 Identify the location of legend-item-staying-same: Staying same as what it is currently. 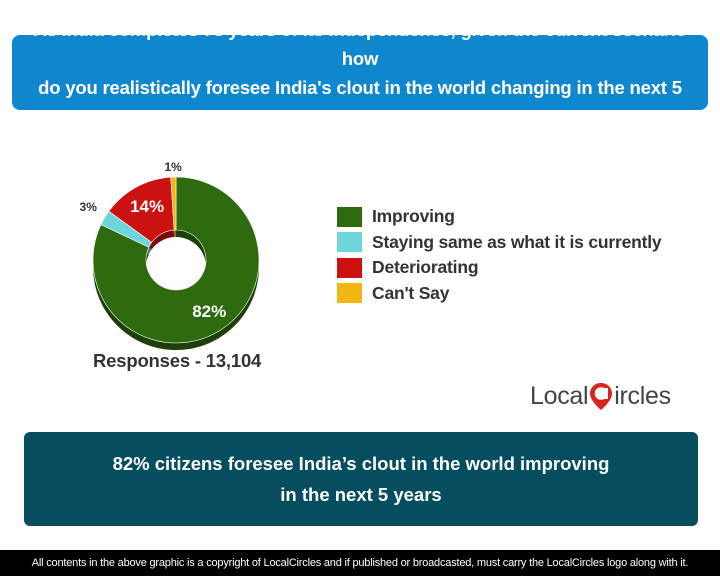
(499, 243).